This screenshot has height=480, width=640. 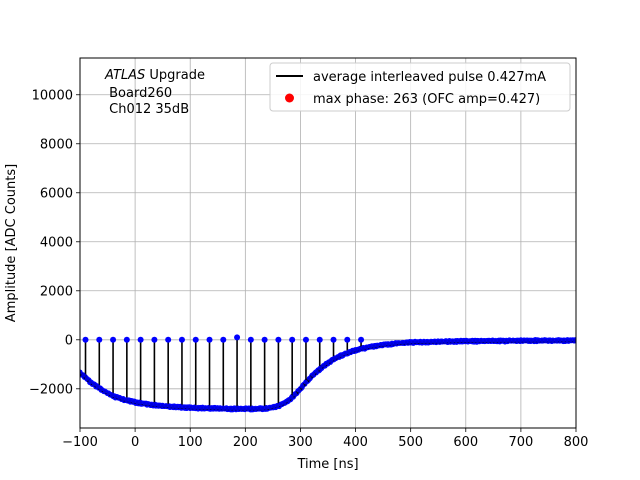 What do you see at coordinates (245, 442) in the screenshot?
I see `x-tick-label: 200` at bounding box center [245, 442].